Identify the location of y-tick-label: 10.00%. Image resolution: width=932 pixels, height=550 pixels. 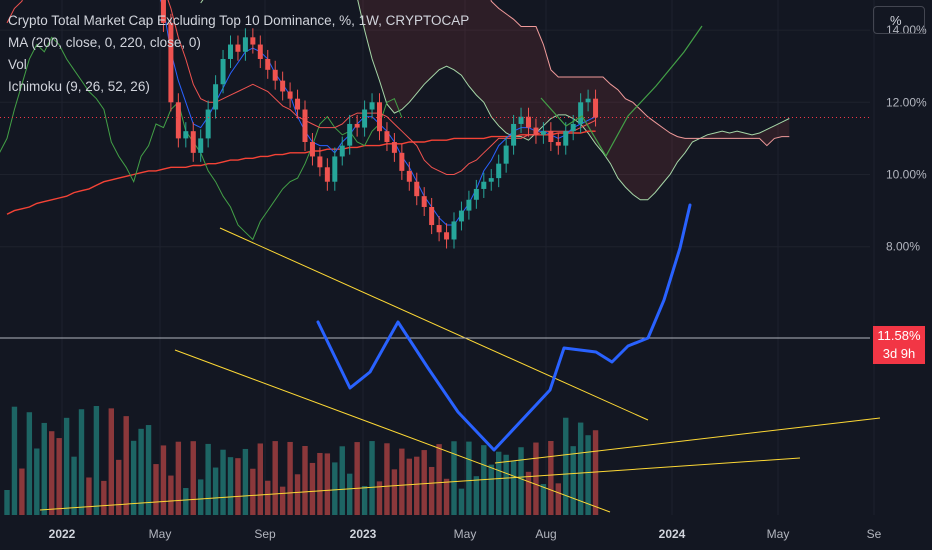
(906, 175).